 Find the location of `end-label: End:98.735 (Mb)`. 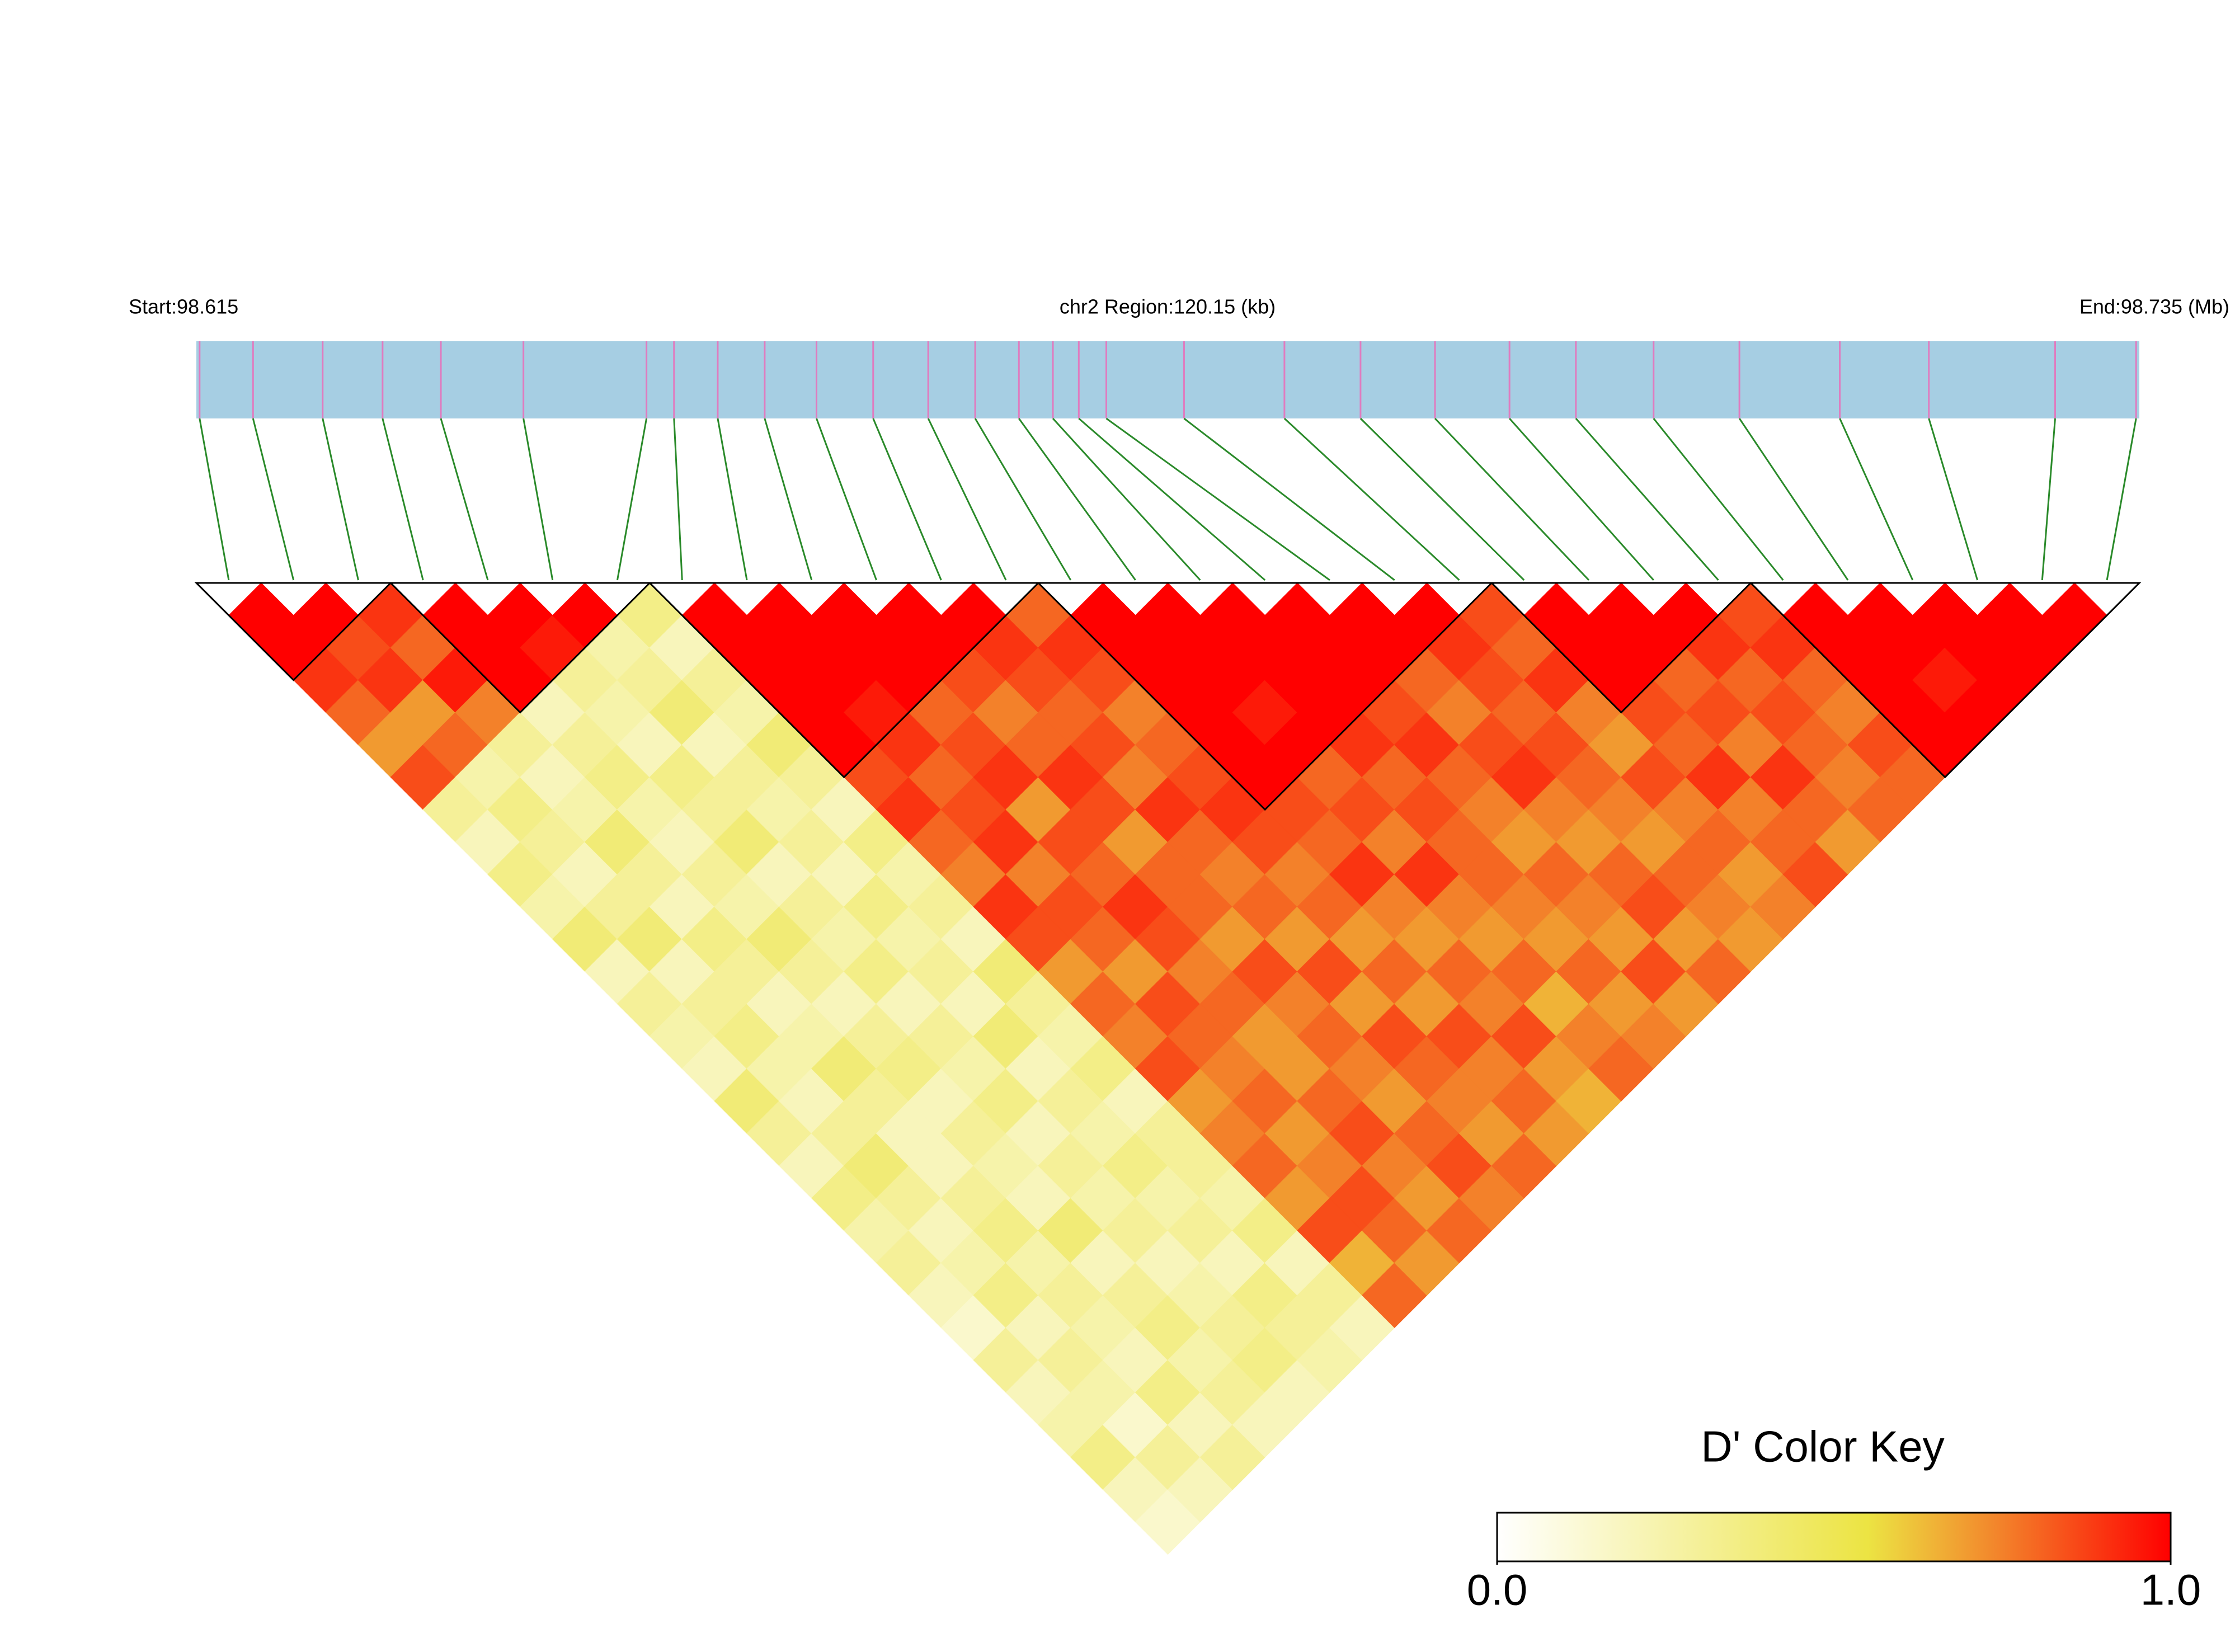

end-label: End:98.735 (Mb) is located at coordinates (2154, 306).